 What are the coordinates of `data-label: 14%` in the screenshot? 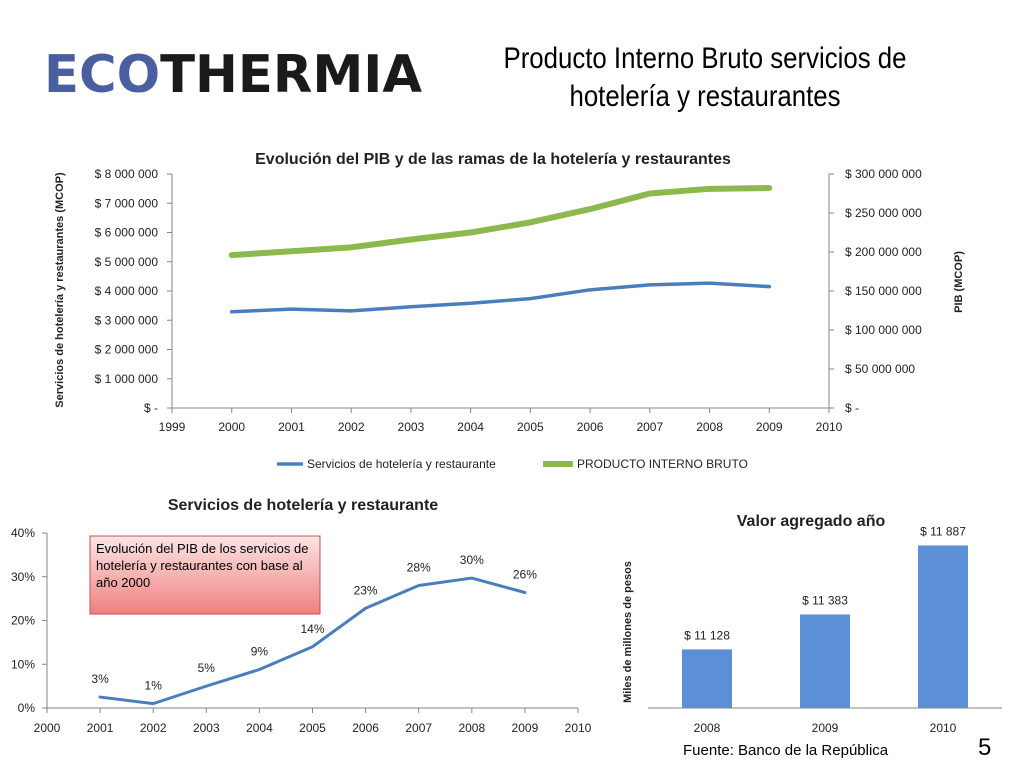 It's located at (312, 629).